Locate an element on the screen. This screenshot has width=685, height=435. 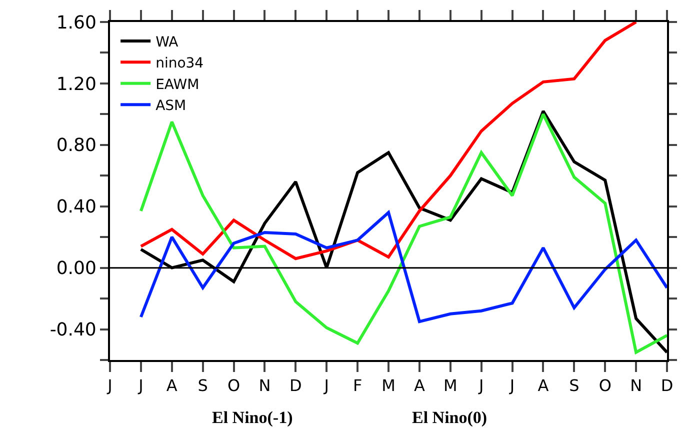
y-tick-label: 1.20 is located at coordinates (76, 84).